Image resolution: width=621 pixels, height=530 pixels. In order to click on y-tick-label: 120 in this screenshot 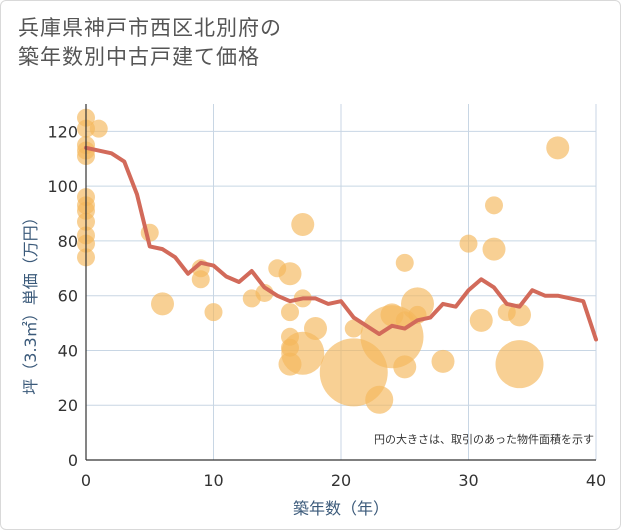, I will do `click(62, 131)`.